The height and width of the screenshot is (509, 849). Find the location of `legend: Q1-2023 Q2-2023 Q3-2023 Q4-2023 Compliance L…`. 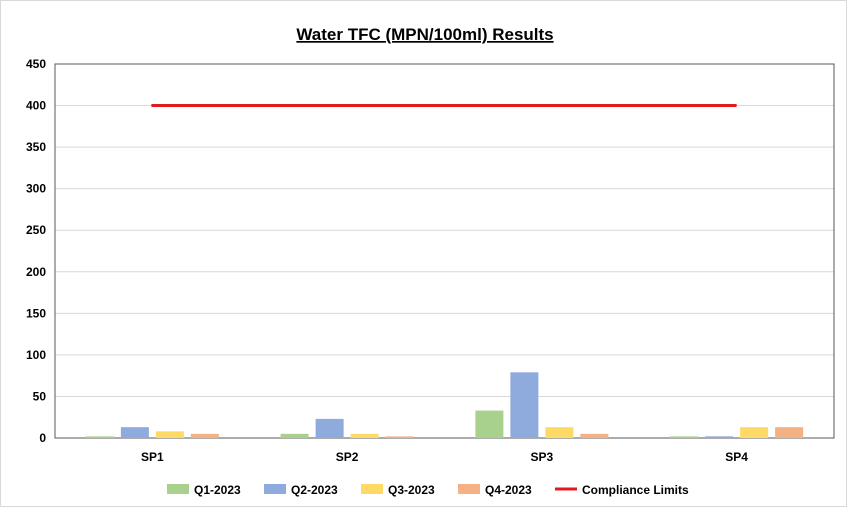

legend: Q1-2023 Q2-2023 Q3-2023 Q4-2023 Compliance L… is located at coordinates (428, 490).